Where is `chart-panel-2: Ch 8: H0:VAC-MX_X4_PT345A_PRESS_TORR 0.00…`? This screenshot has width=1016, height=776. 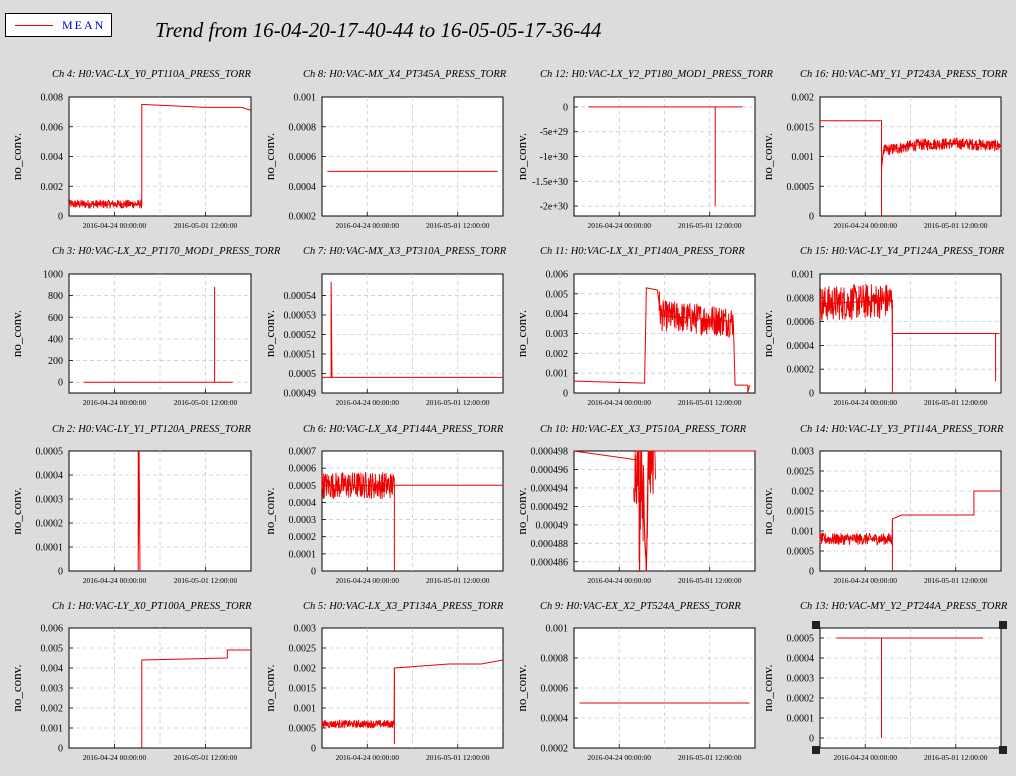
chart-panel-2: Ch 8: H0:VAC-MX_X4_PT345A_PRESS_TORR 0.00… is located at coordinates (384, 149).